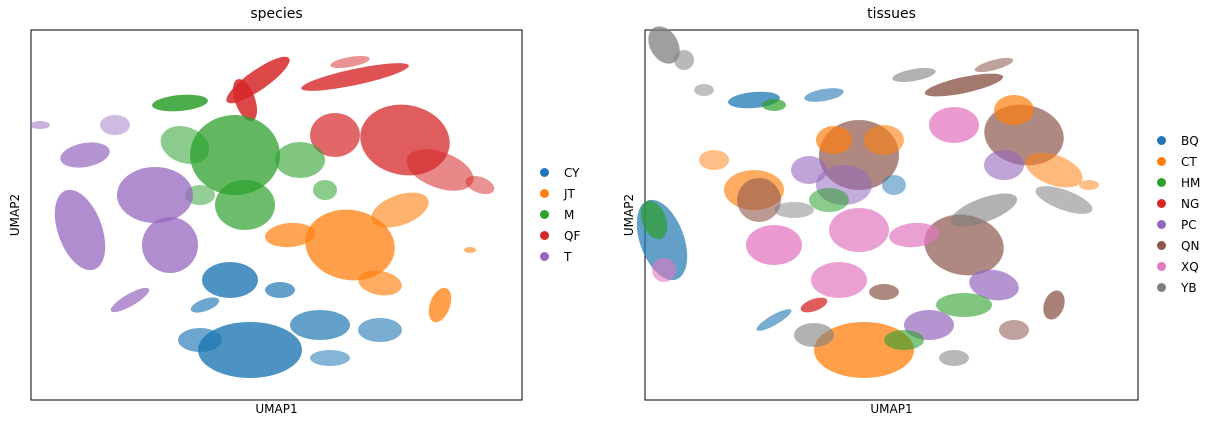 The image size is (1227, 429). I want to click on legend-entry-bq: BQ, so click(1178, 140).